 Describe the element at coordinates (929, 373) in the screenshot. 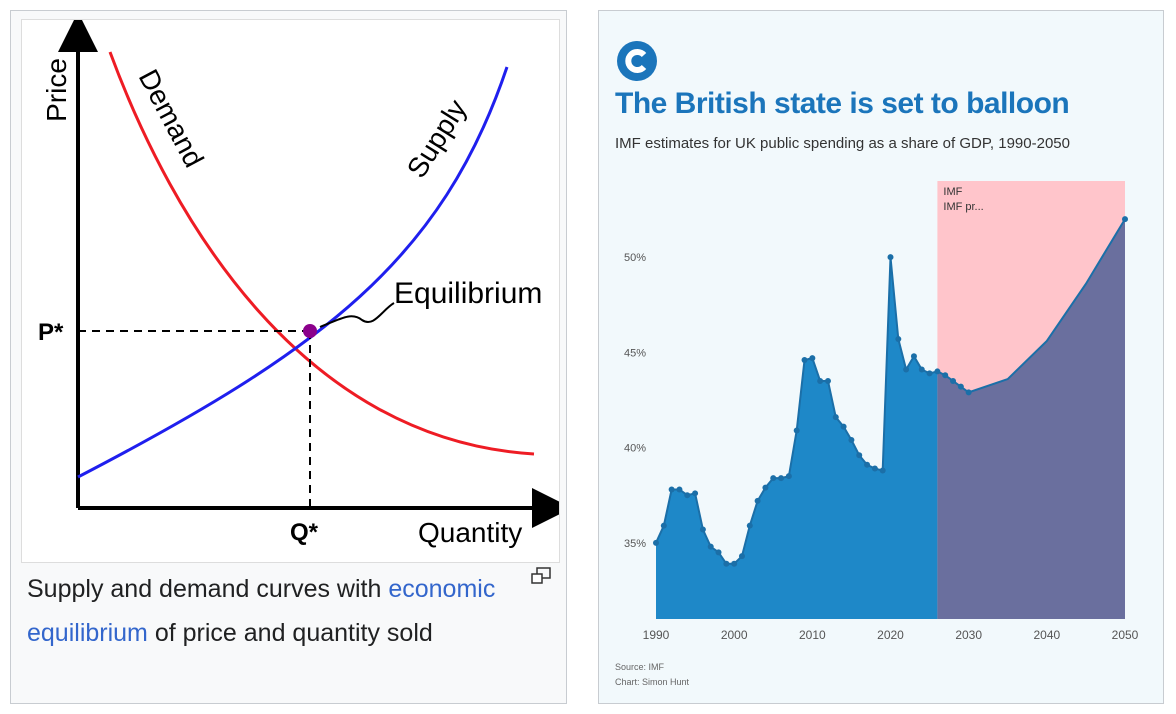

I see `data-point-2025` at that location.